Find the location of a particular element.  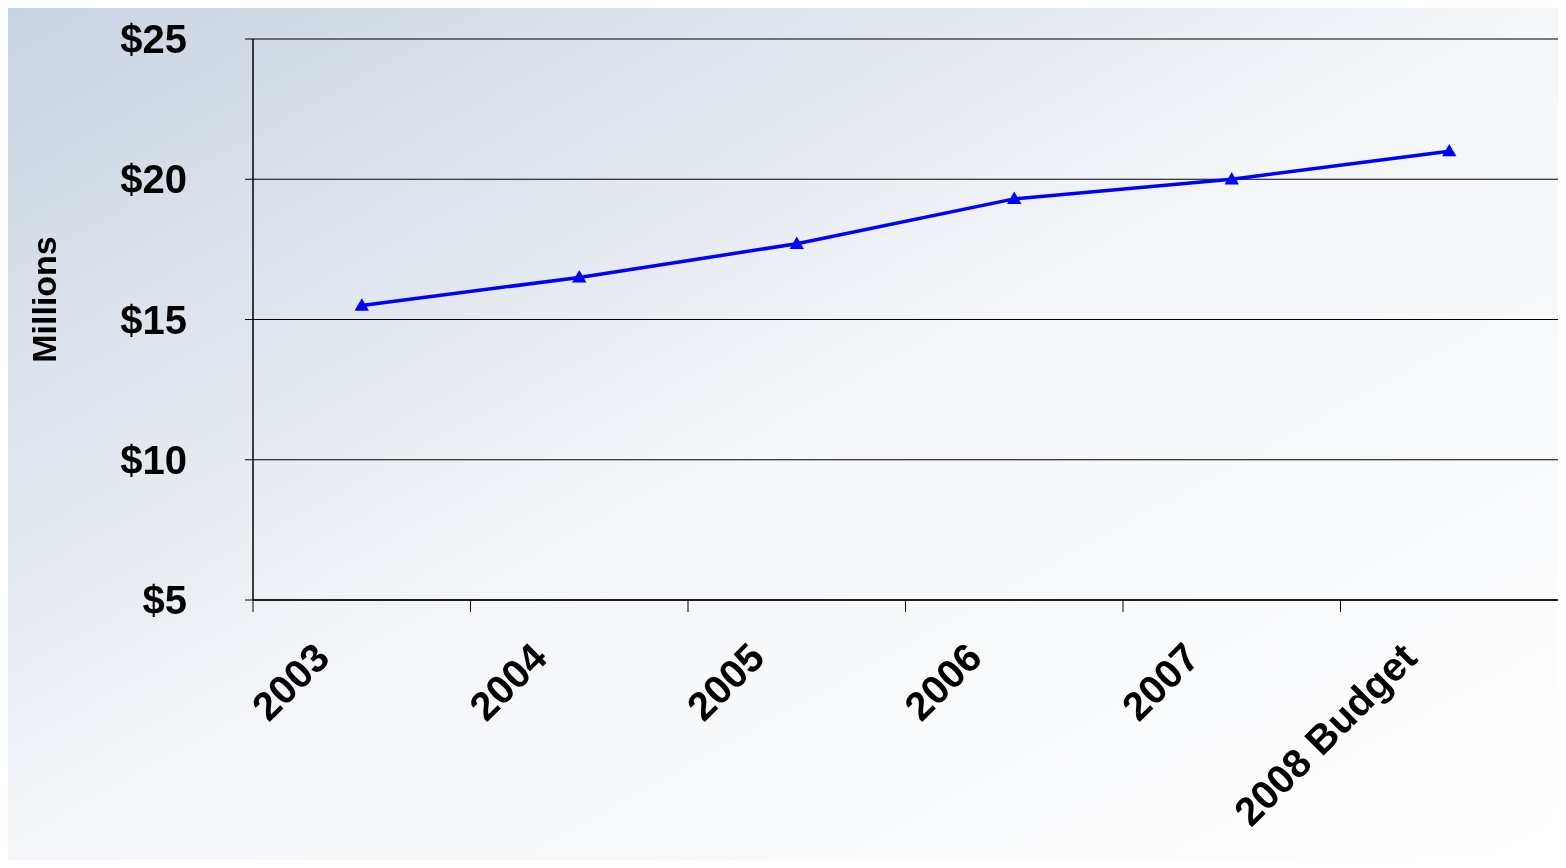

y-axis-title: Millions is located at coordinates (44, 299).